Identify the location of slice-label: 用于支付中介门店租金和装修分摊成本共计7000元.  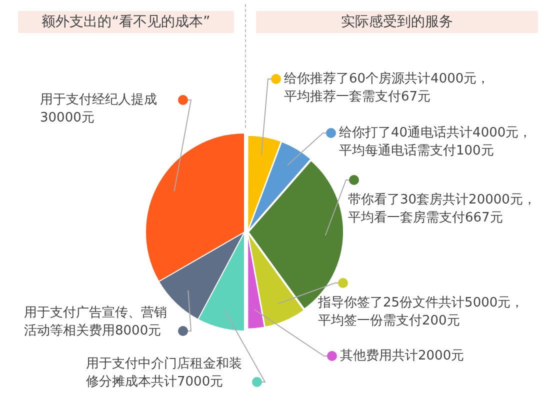
(164, 372).